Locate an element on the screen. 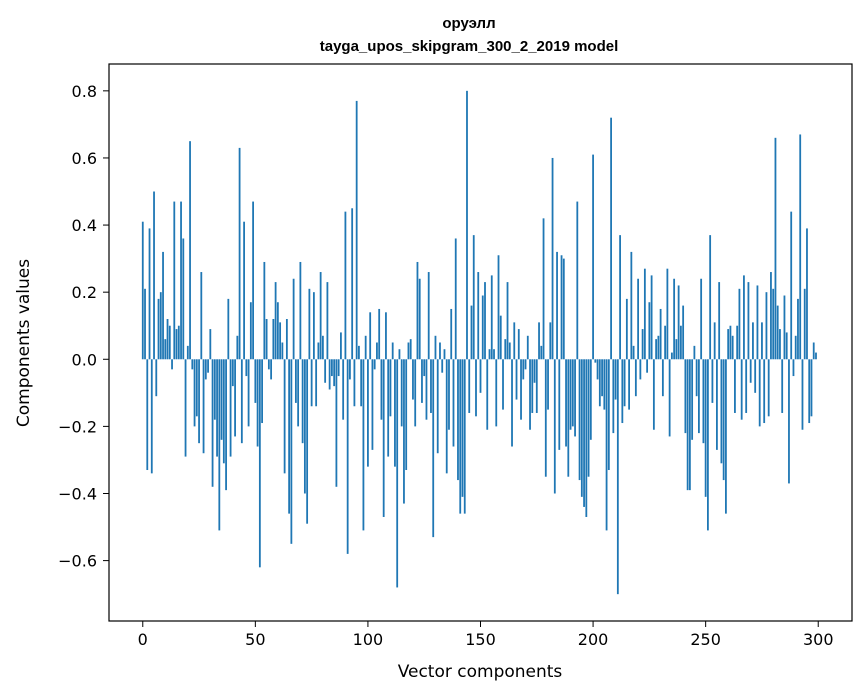 Image resolution: width=867 pixels, height=696 pixels. chart-title-line2: tayga_upos_skipgram_300_2_2019 model is located at coordinates (469, 46).